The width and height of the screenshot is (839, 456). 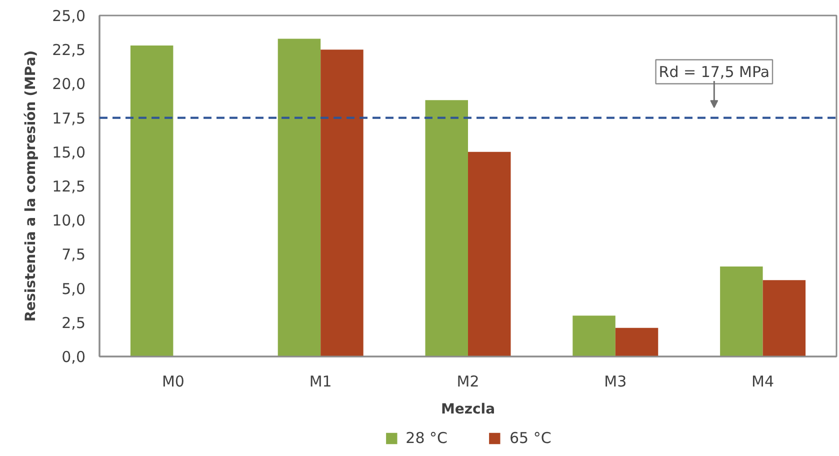 What do you see at coordinates (468, 410) in the screenshot?
I see `x-axis-title: Mezcla` at bounding box center [468, 410].